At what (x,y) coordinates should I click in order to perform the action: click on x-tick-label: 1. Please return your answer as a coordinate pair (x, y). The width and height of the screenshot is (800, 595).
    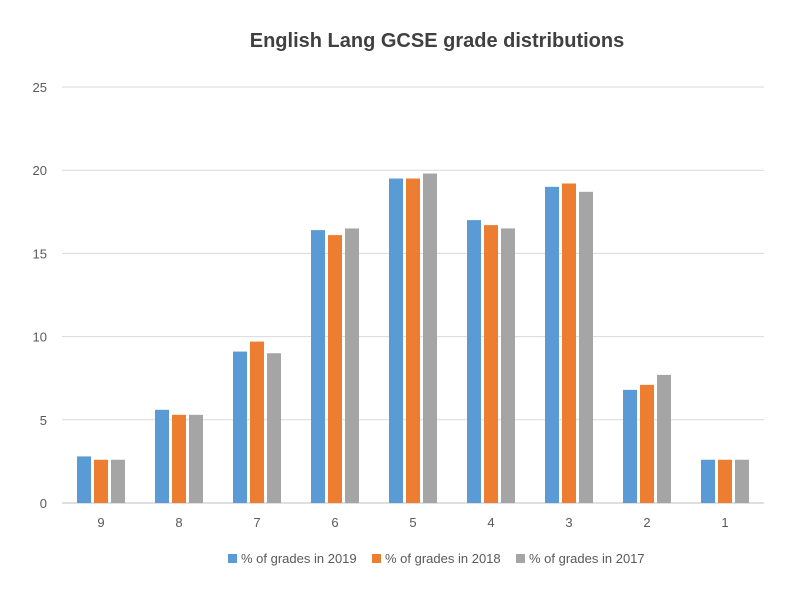
    Looking at the image, I should click on (724, 522).